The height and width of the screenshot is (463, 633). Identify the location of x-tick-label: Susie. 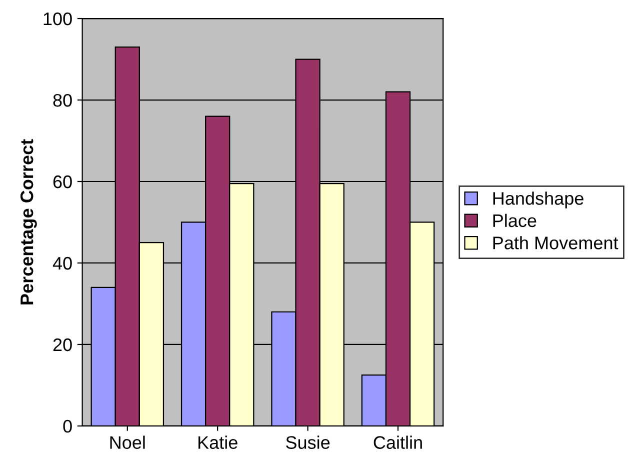
(308, 442).